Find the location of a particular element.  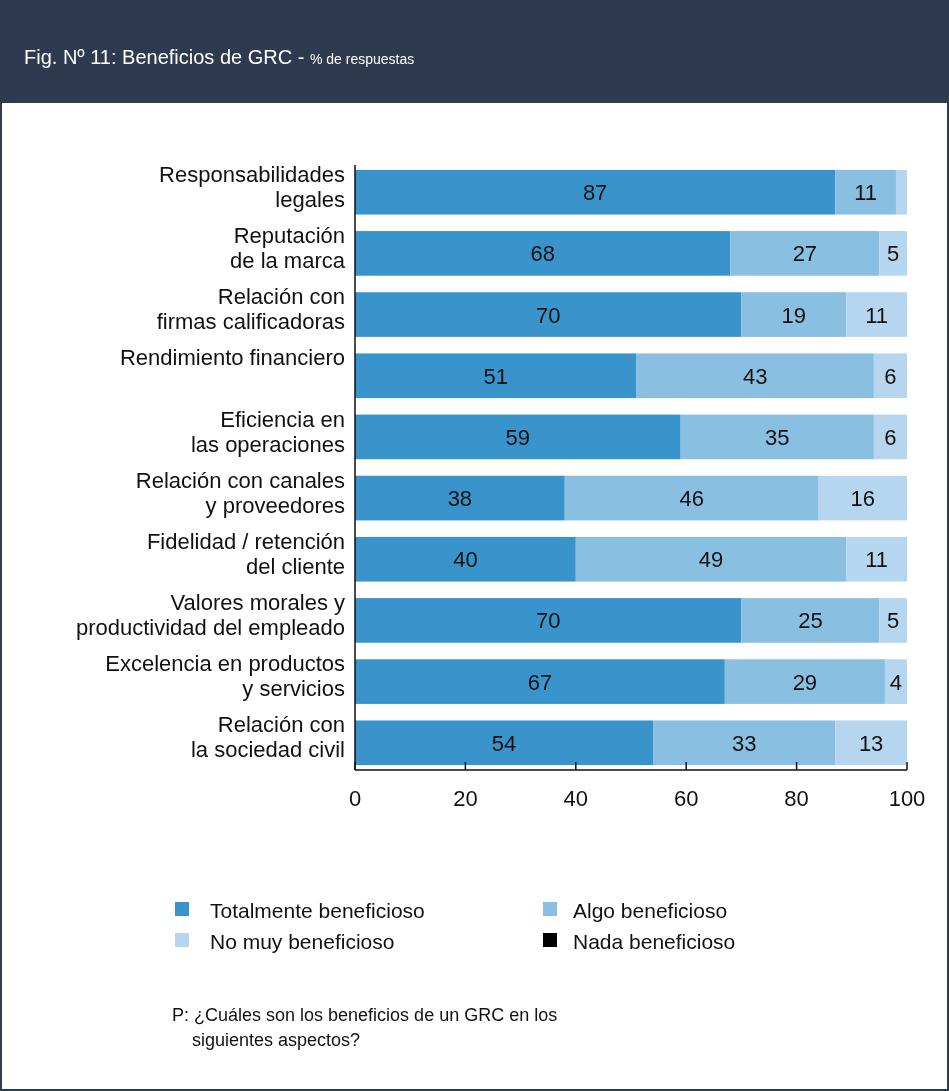

data-label: 49 is located at coordinates (711, 560).